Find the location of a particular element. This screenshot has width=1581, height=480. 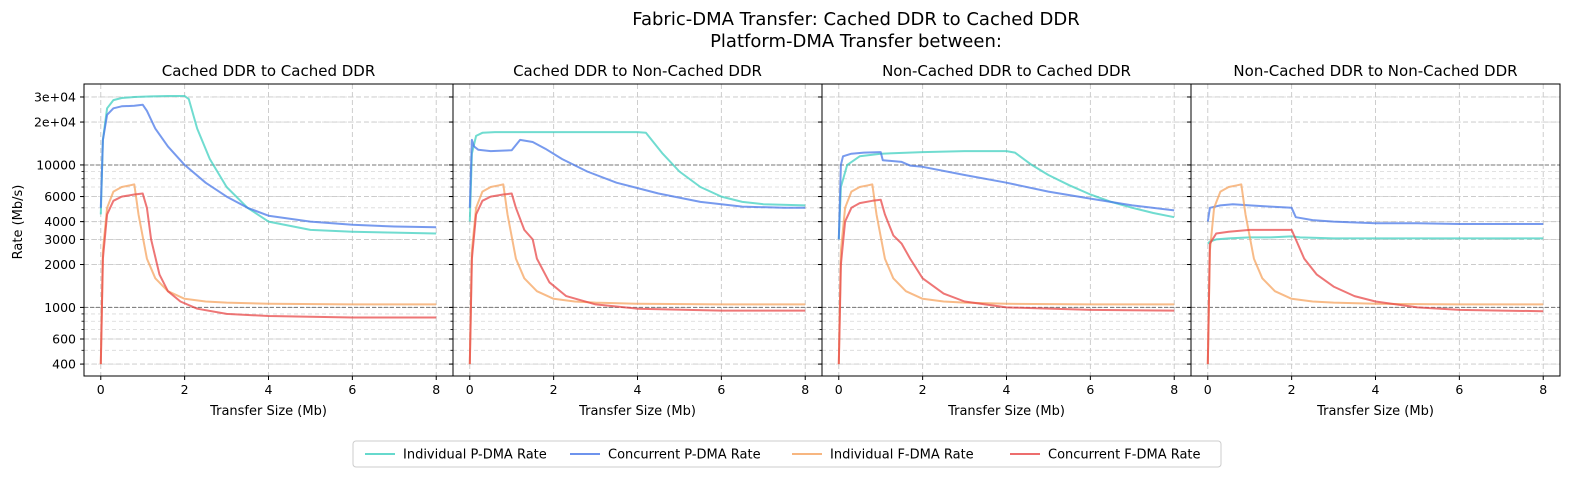

legend-frame is located at coordinates (787, 454).